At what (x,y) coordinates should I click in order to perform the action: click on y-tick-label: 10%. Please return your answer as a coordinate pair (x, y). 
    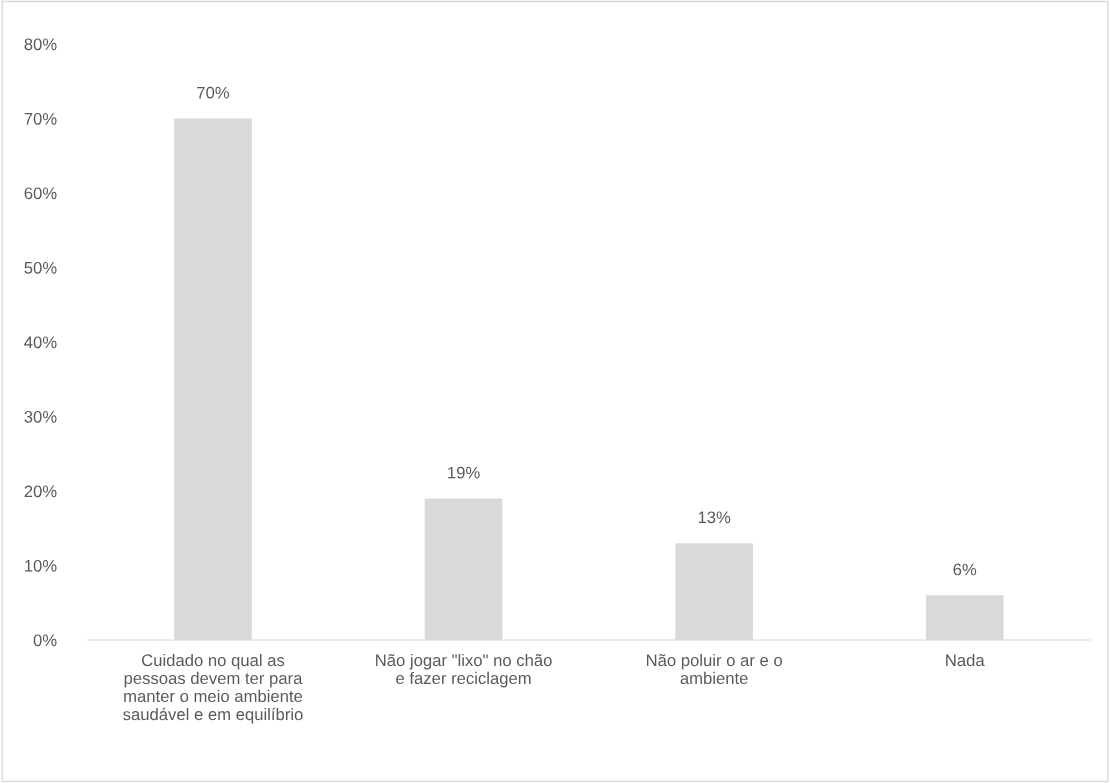
    Looking at the image, I should click on (41, 565).